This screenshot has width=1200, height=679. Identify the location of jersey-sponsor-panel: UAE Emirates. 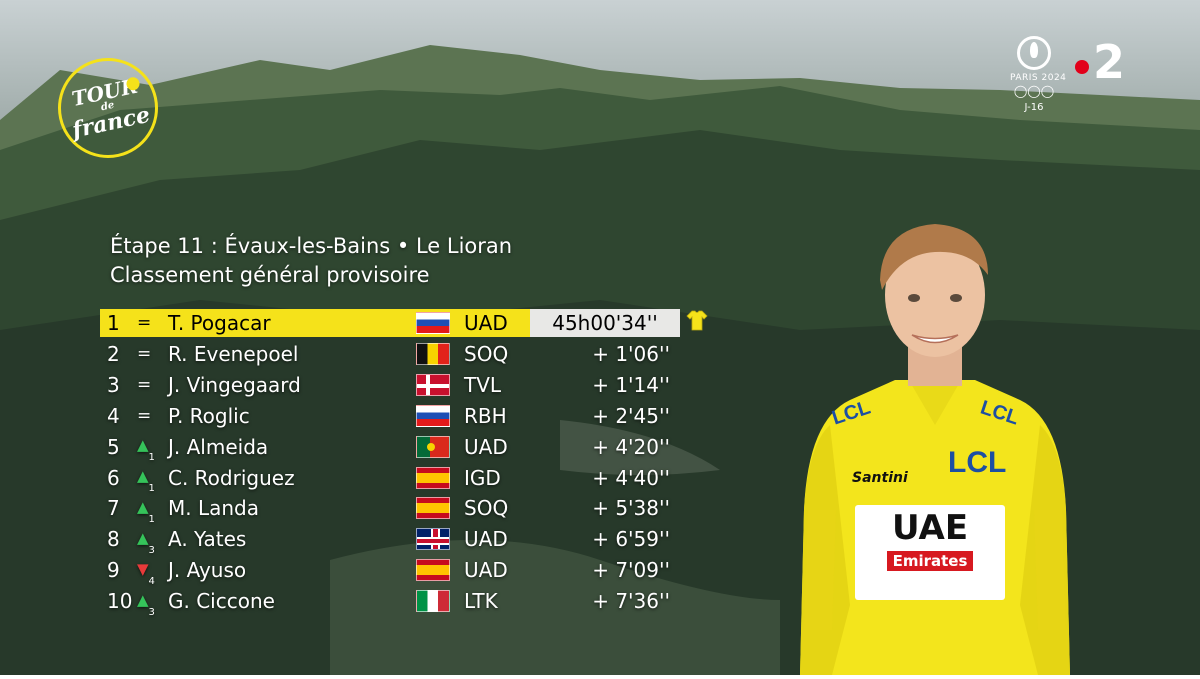
(930, 552).